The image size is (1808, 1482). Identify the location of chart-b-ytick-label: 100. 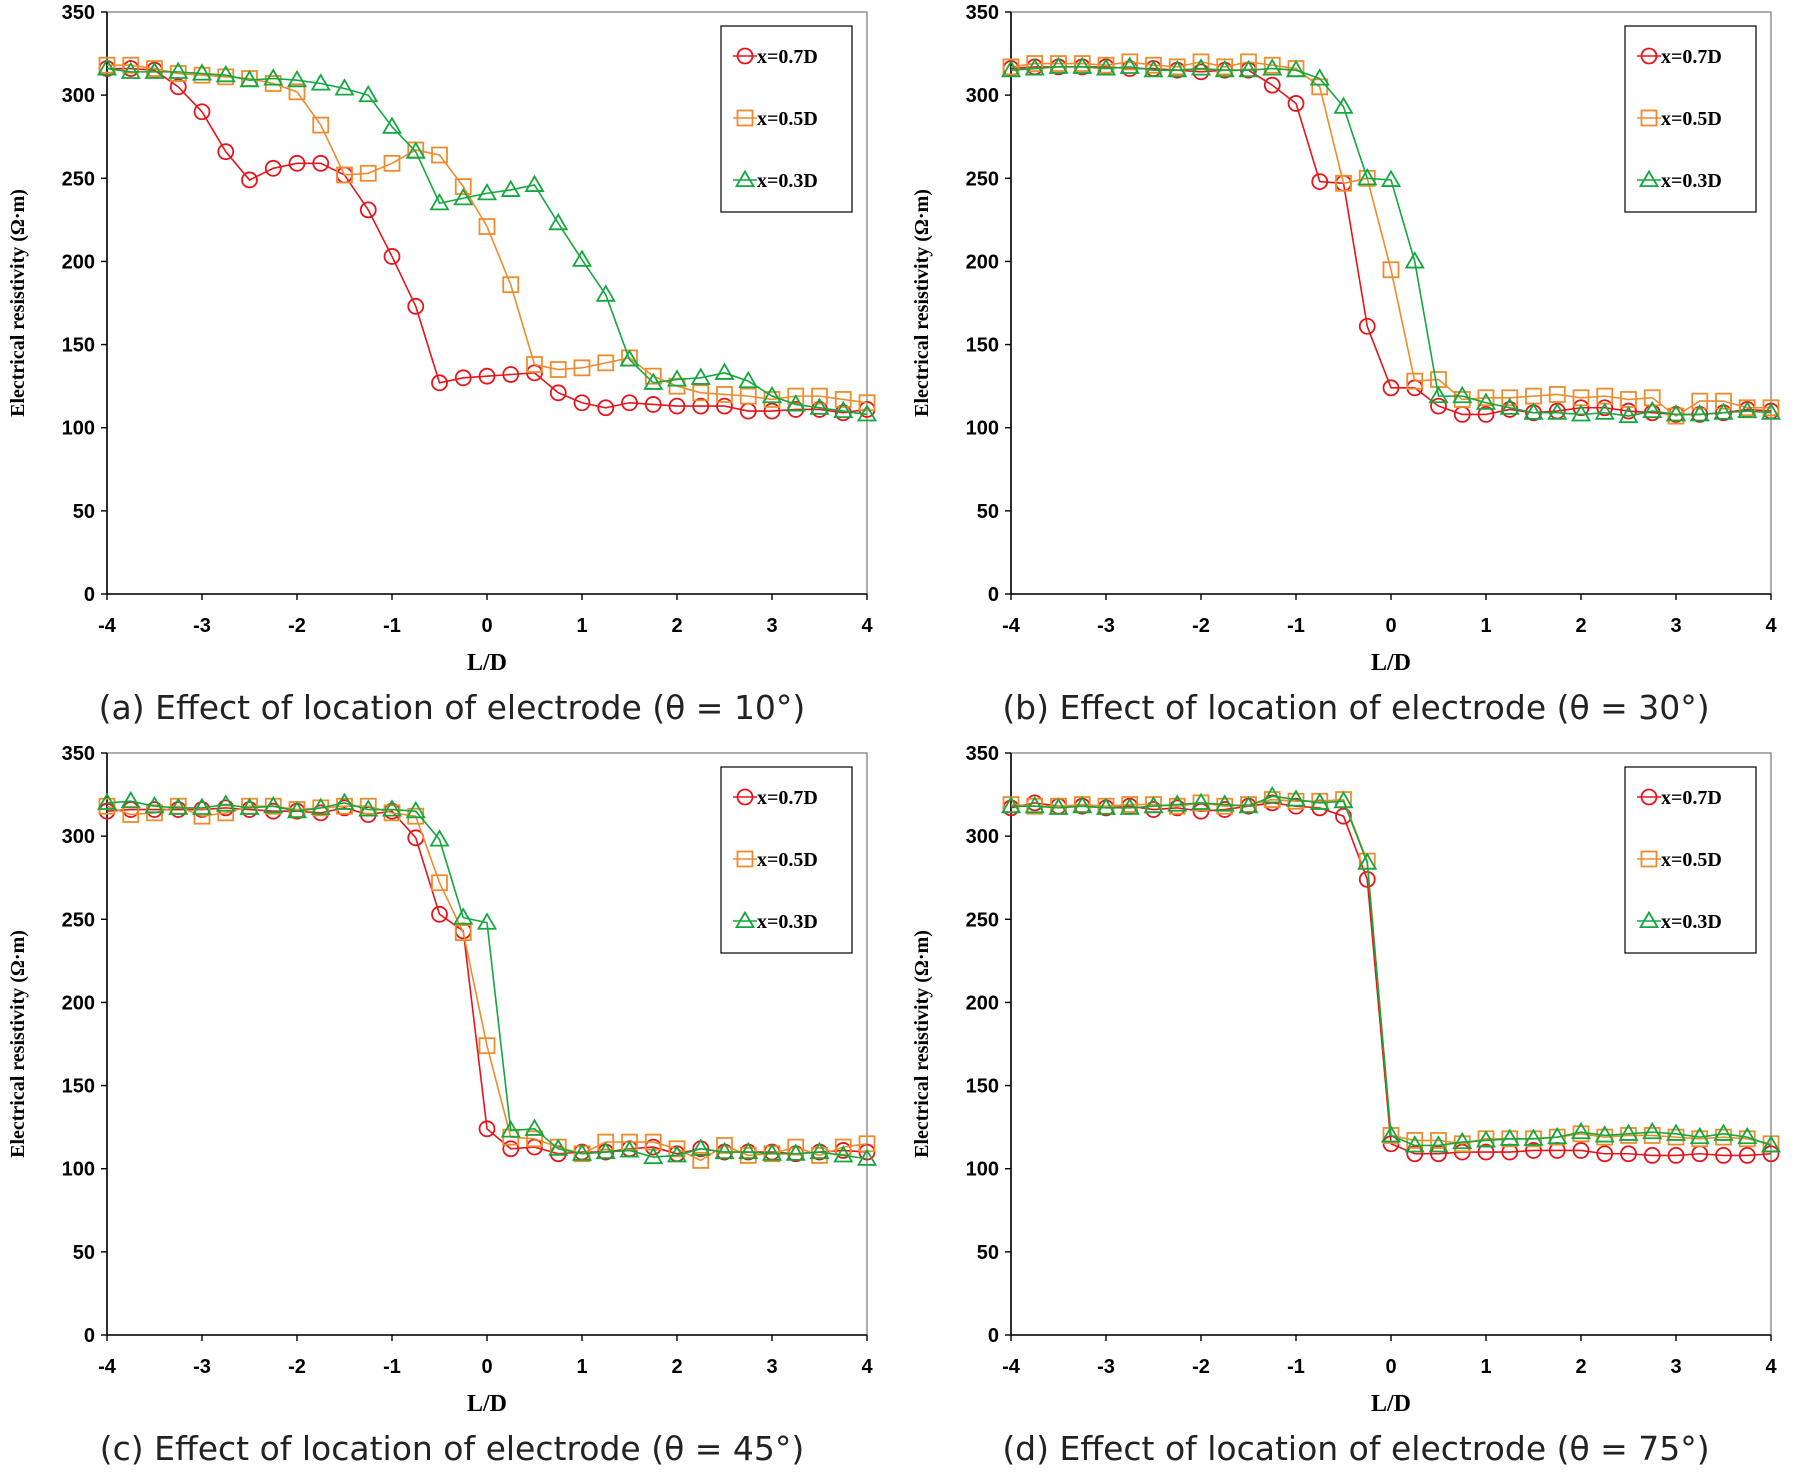
(982, 429).